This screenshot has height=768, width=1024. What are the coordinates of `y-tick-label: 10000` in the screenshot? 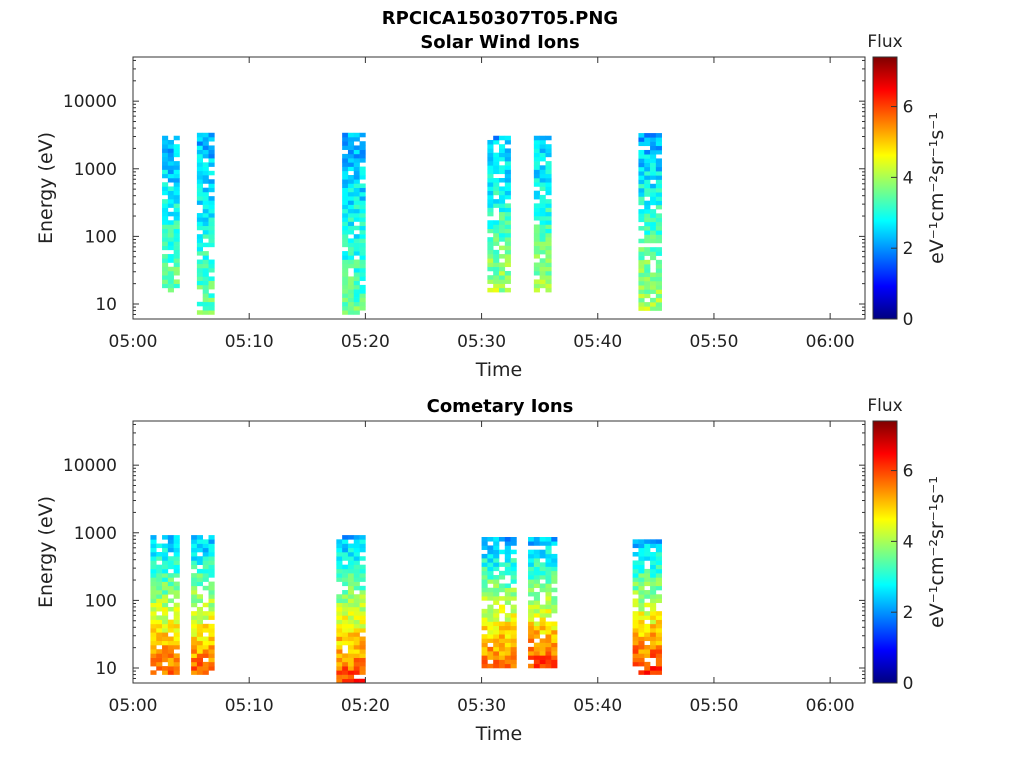 It's located at (90, 466).